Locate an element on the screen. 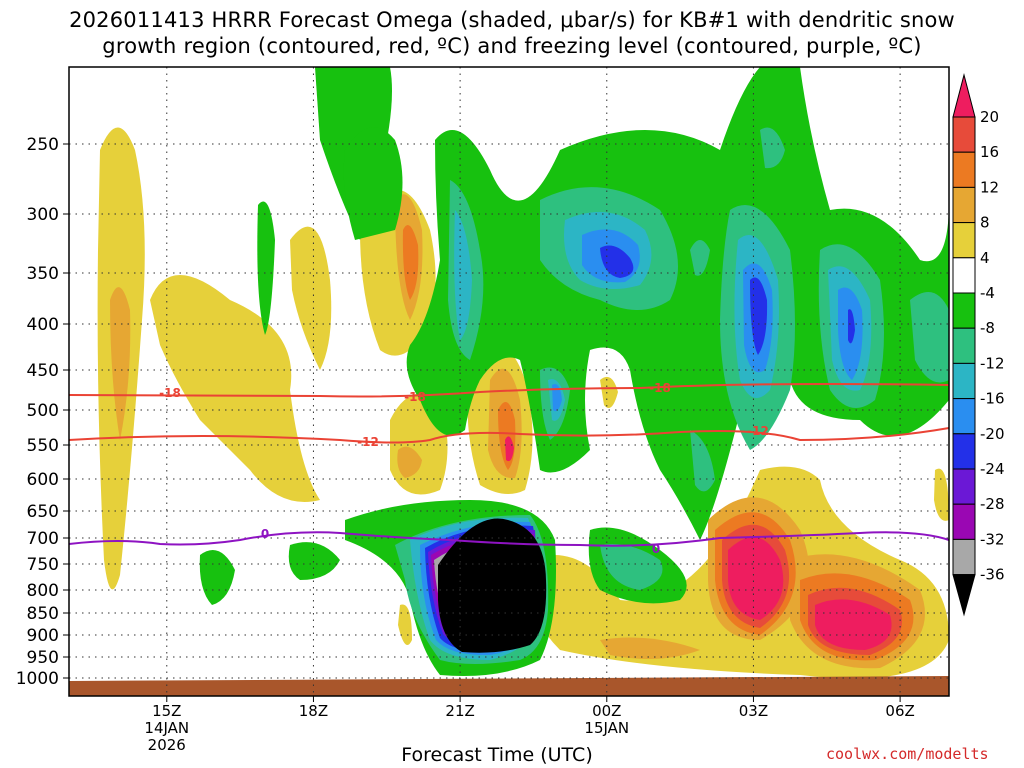 This screenshot has width=1024, height=768. colorbar-label: -4 is located at coordinates (987, 293).